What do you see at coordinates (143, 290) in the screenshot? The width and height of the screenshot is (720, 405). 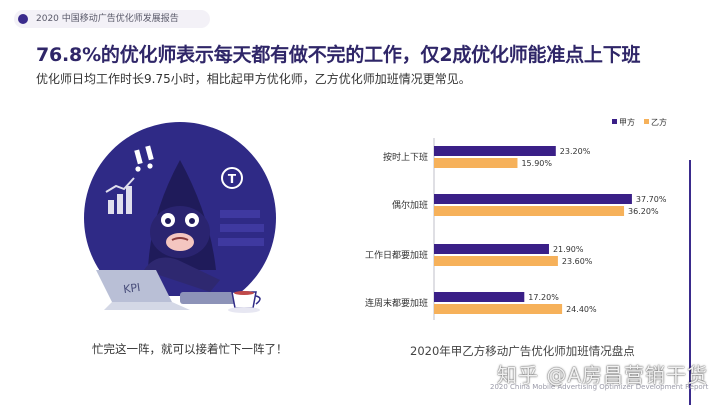 I see `laptop: KPI` at bounding box center [143, 290].